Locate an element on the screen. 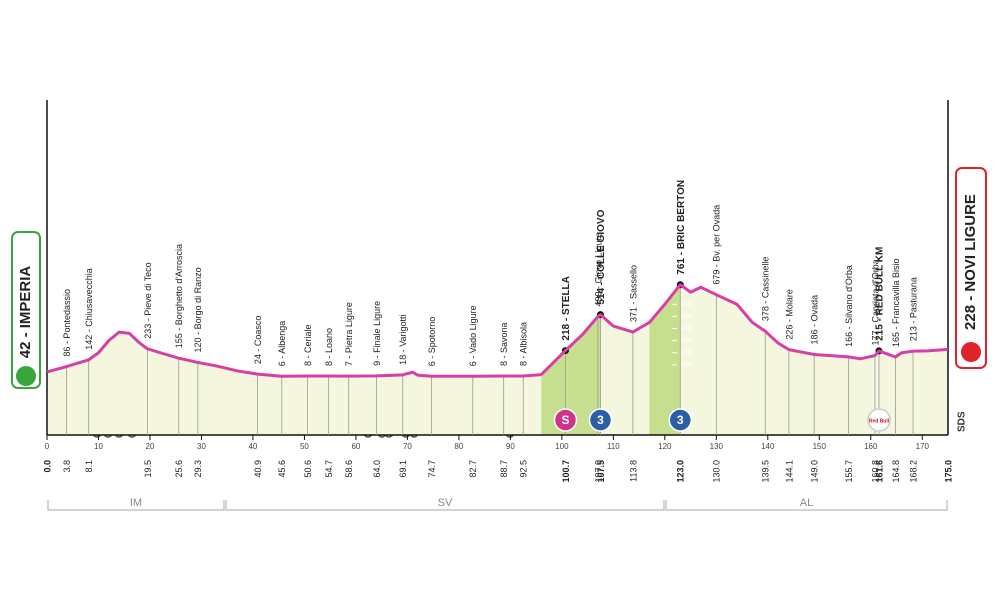  waypoint-label: 8 - Savona is located at coordinates (504, 344).